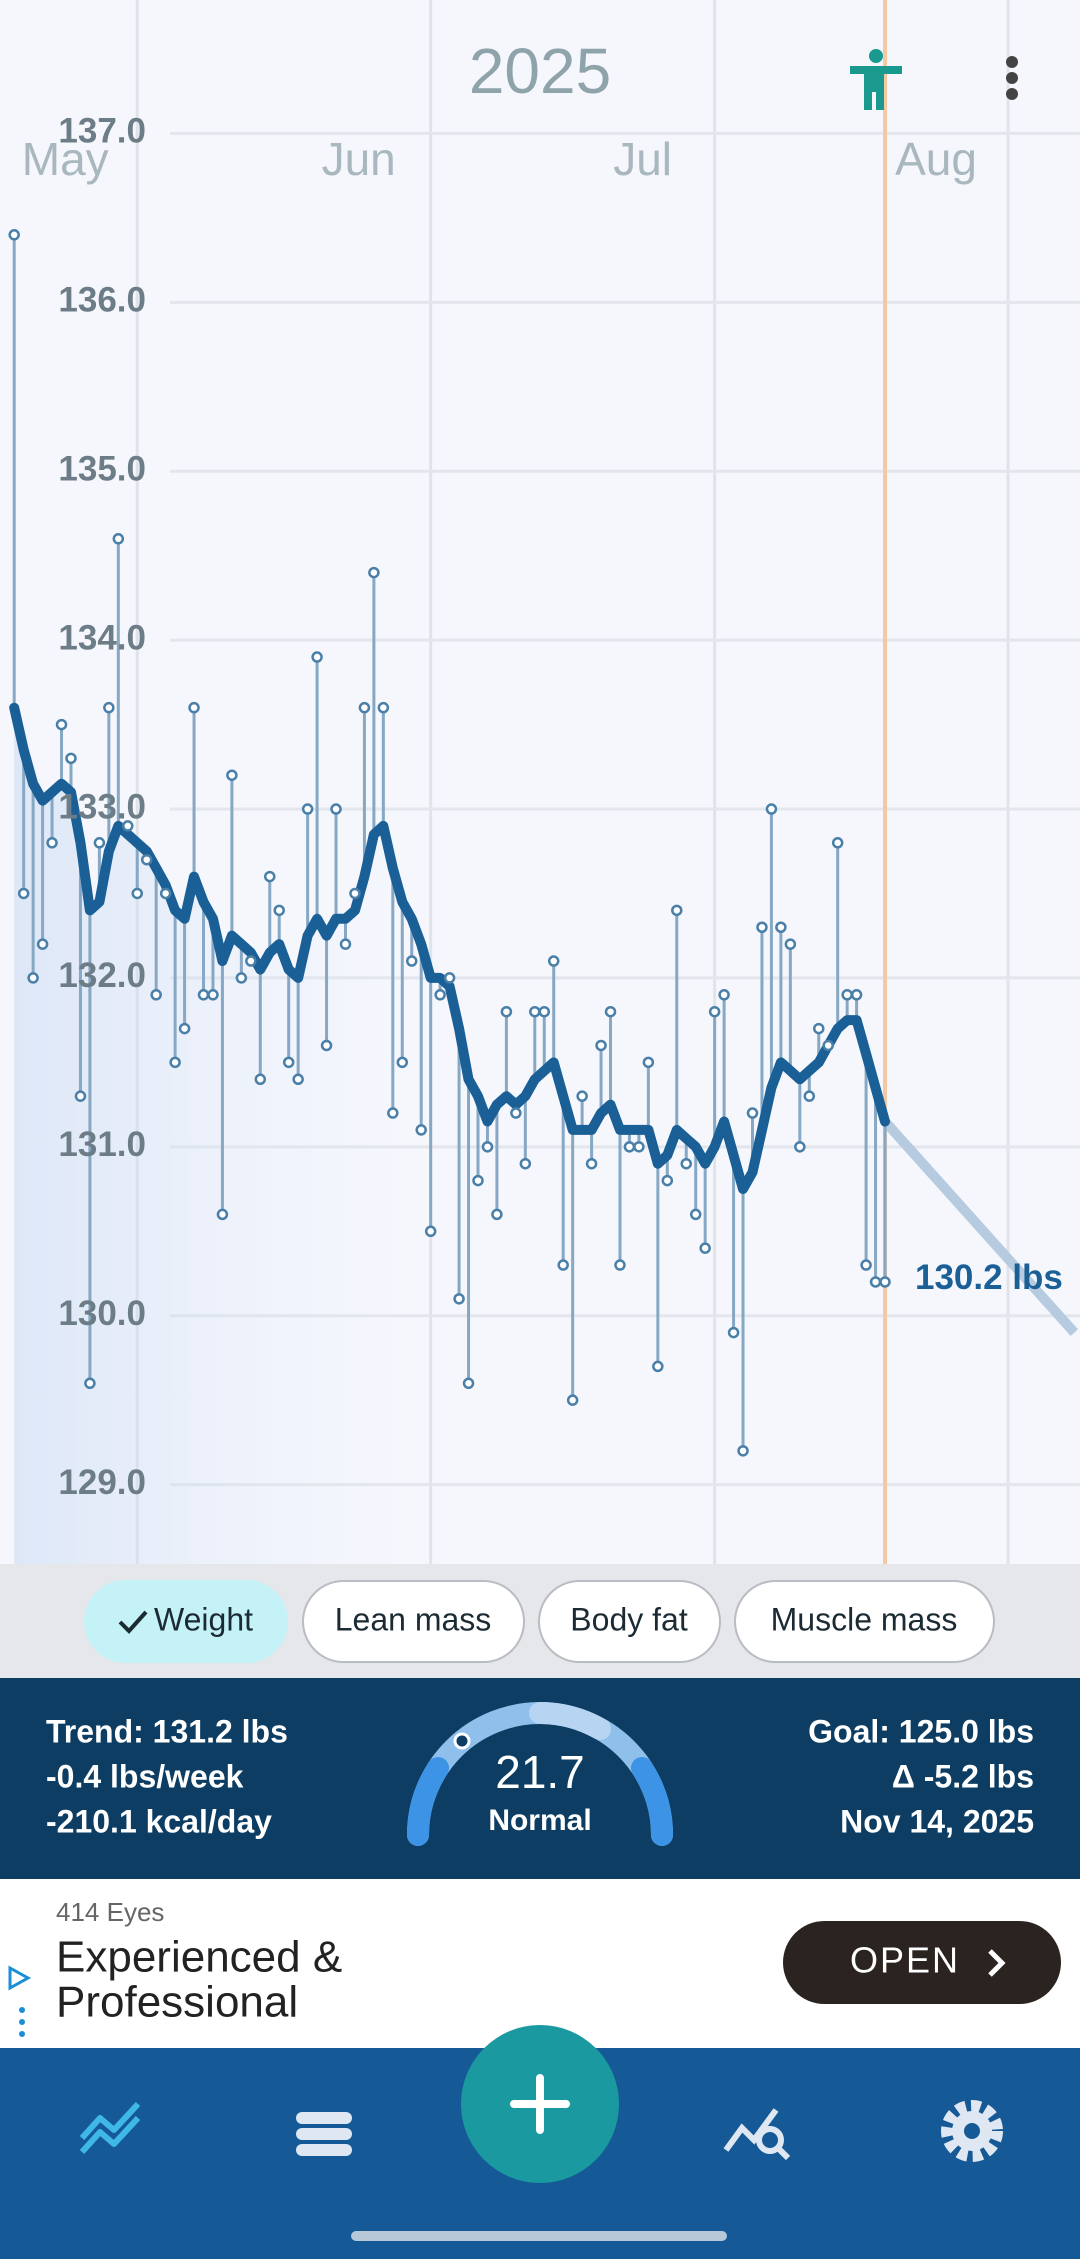 The image size is (1080, 2259). I want to click on chip: Lean mass, so click(413, 1621).